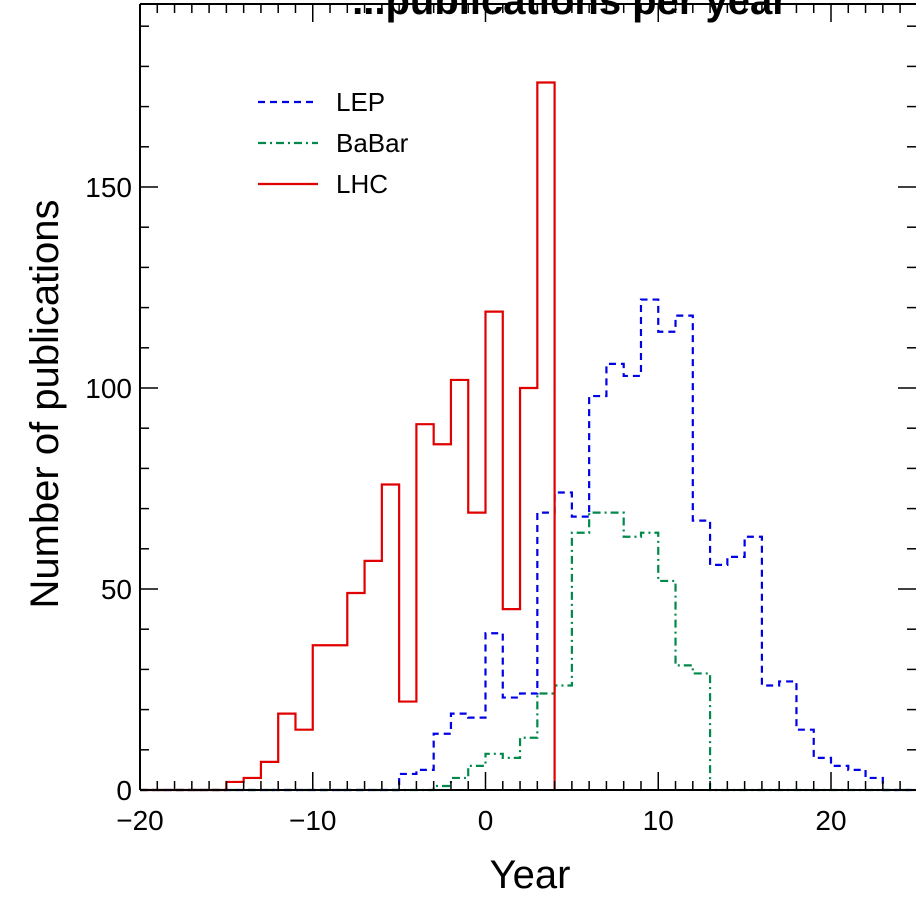 Image resolution: width=916 pixels, height=898 pixels. What do you see at coordinates (362, 184) in the screenshot?
I see `legend-label-lhc: LHC` at bounding box center [362, 184].